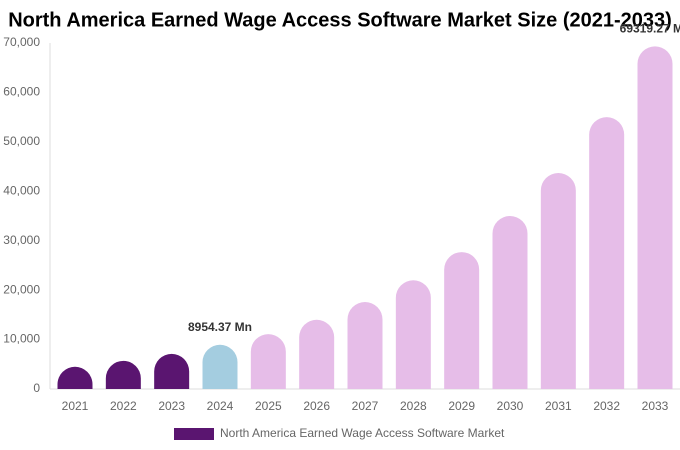 Image resolution: width=680 pixels, height=450 pixels. What do you see at coordinates (21, 339) in the screenshot?
I see `y-tick-label: 10,000` at bounding box center [21, 339].